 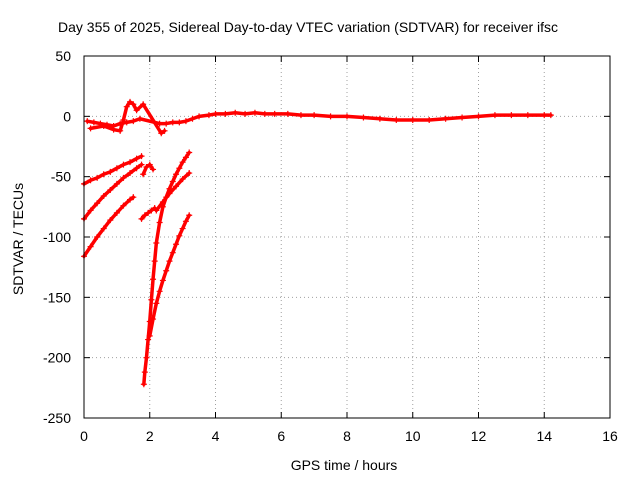 I want to click on series-second-drop, so click(x=169, y=275).